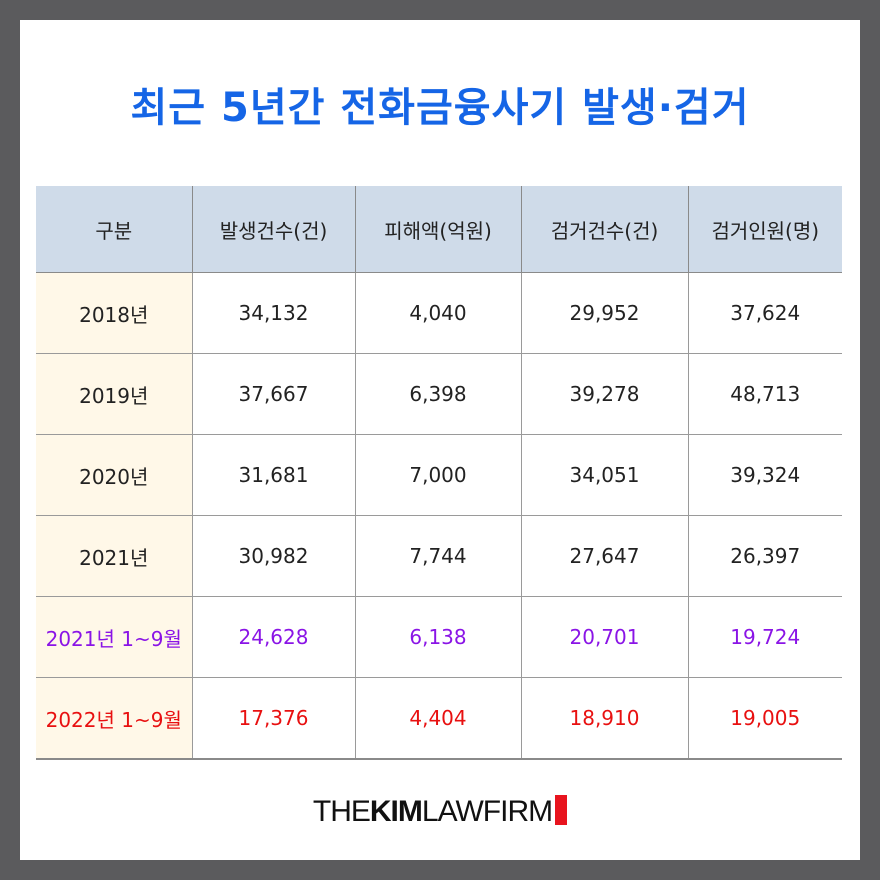 Image resolution: width=880 pixels, height=880 pixels. Describe the element at coordinates (273, 718) in the screenshot. I see `cell-occurrences: 17,376` at that location.